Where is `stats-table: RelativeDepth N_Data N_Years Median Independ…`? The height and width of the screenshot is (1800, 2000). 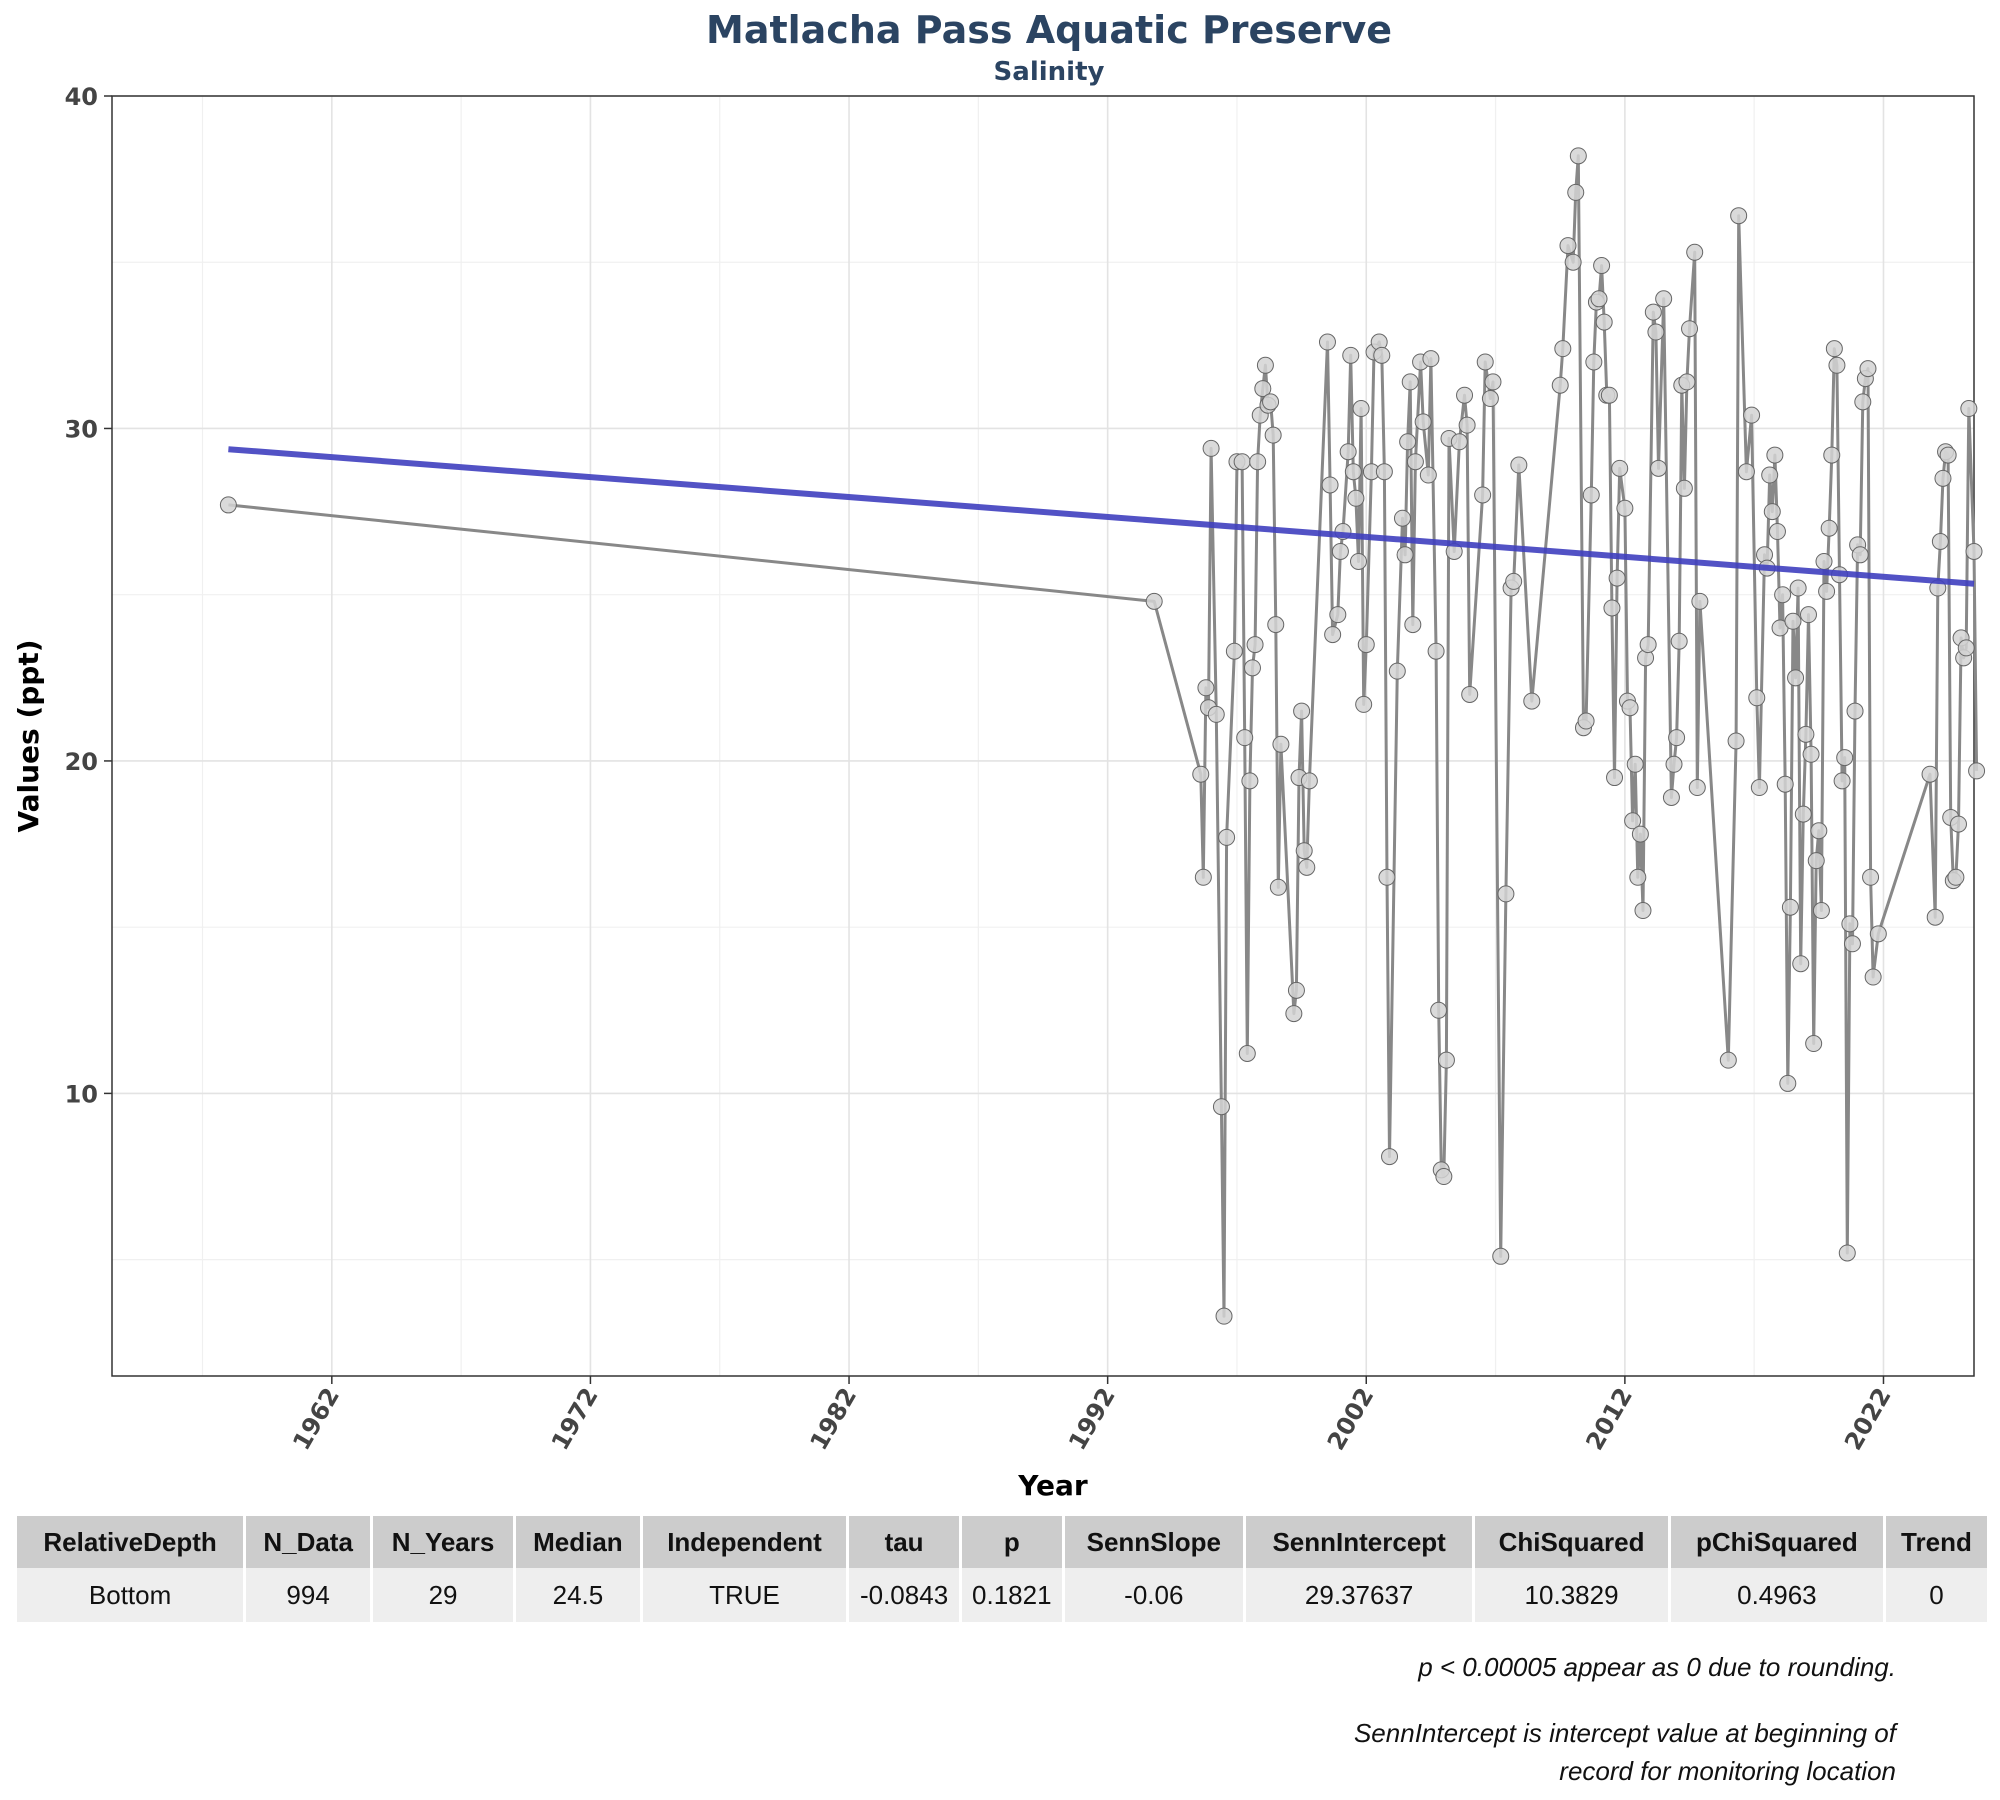 stats-table: RelativeDepth N_Data N_Years Median Independ… is located at coordinates (1002, 1569).